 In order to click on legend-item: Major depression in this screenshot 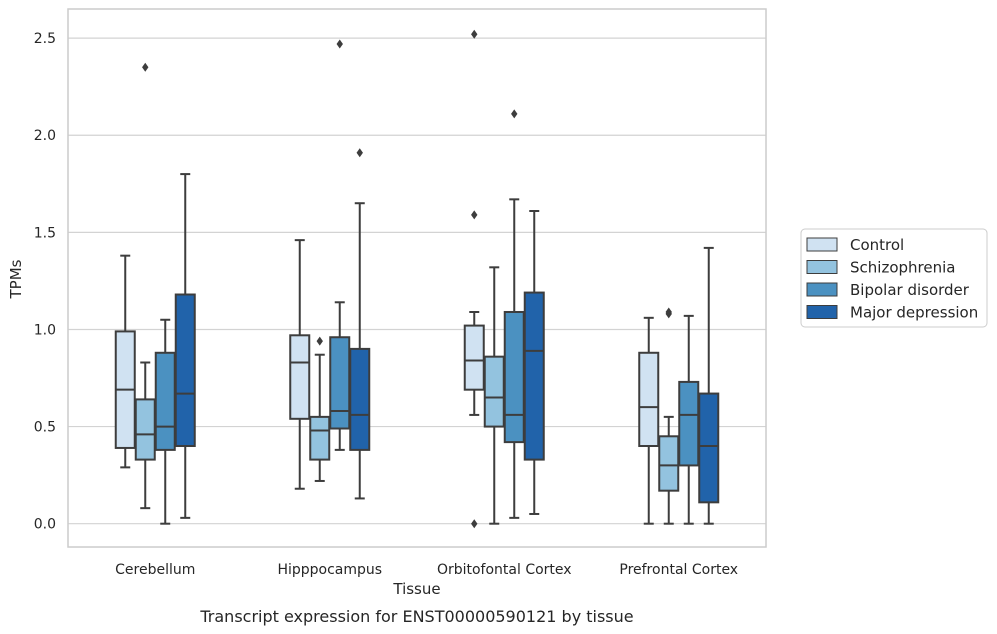, I will do `click(892, 313)`.